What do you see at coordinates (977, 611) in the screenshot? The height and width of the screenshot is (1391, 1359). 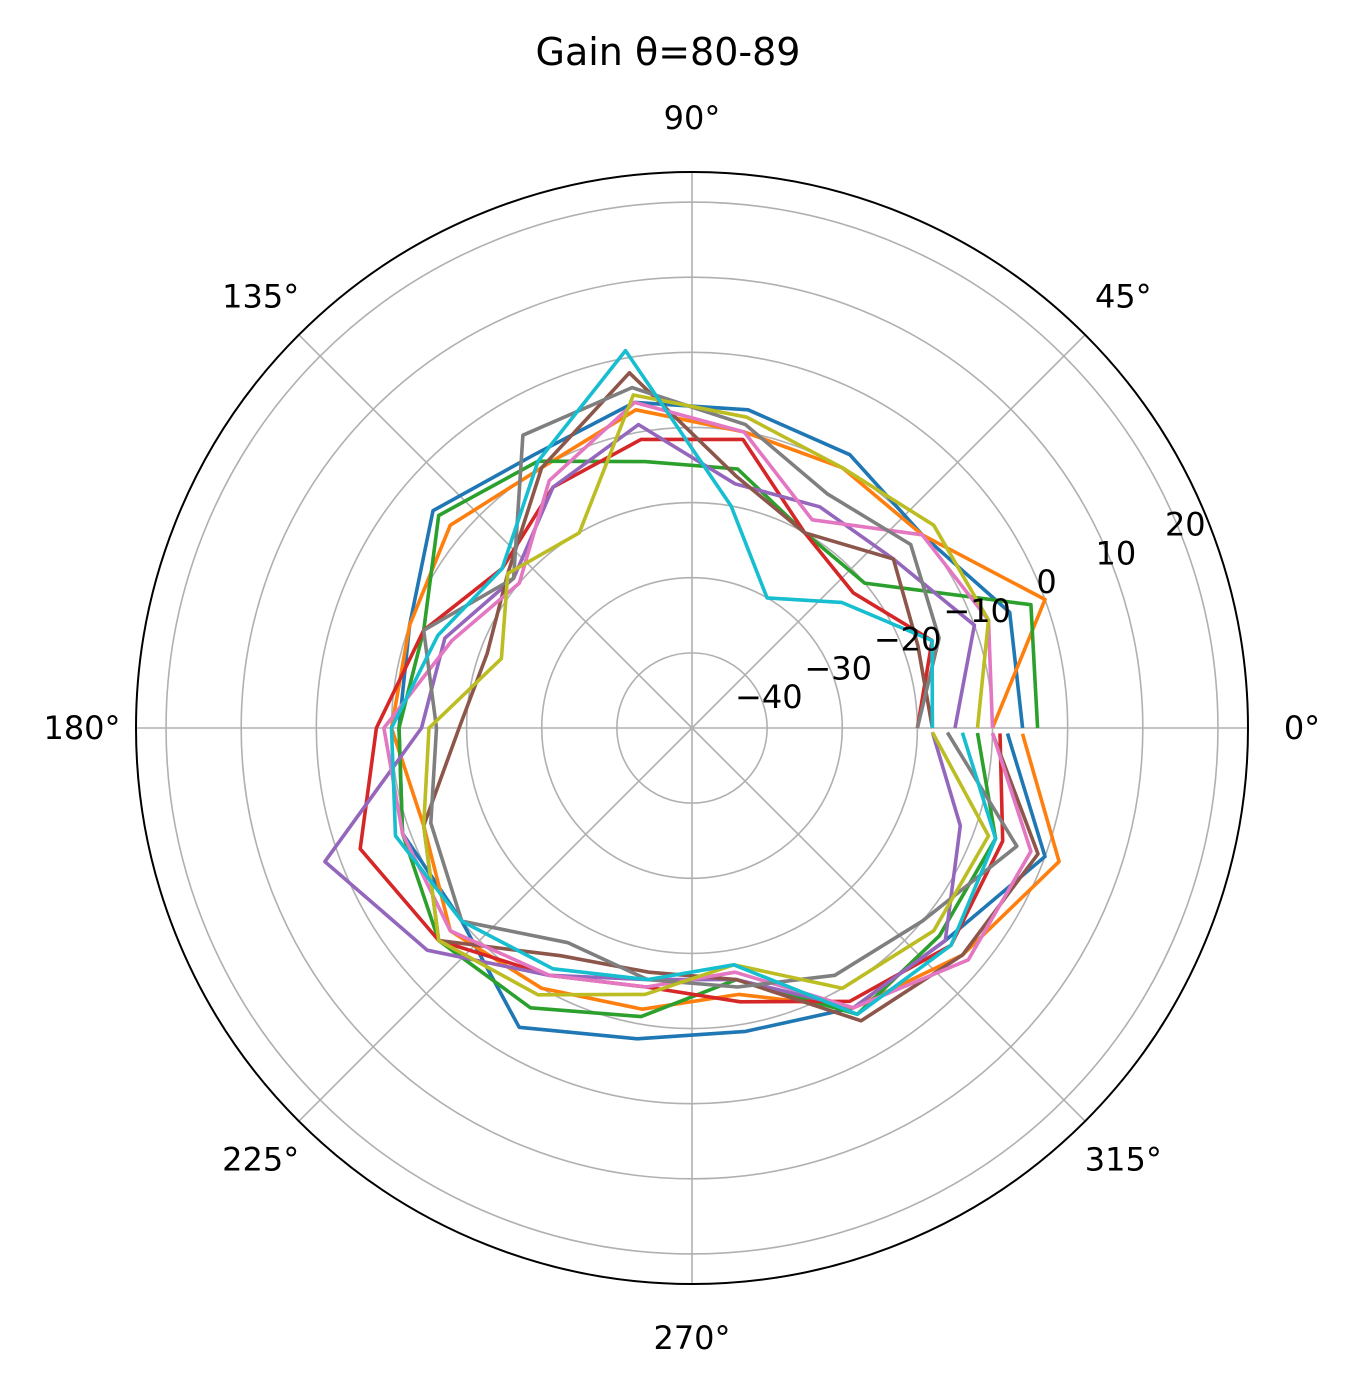 I see `radial-tick-label-3: −10` at bounding box center [977, 611].